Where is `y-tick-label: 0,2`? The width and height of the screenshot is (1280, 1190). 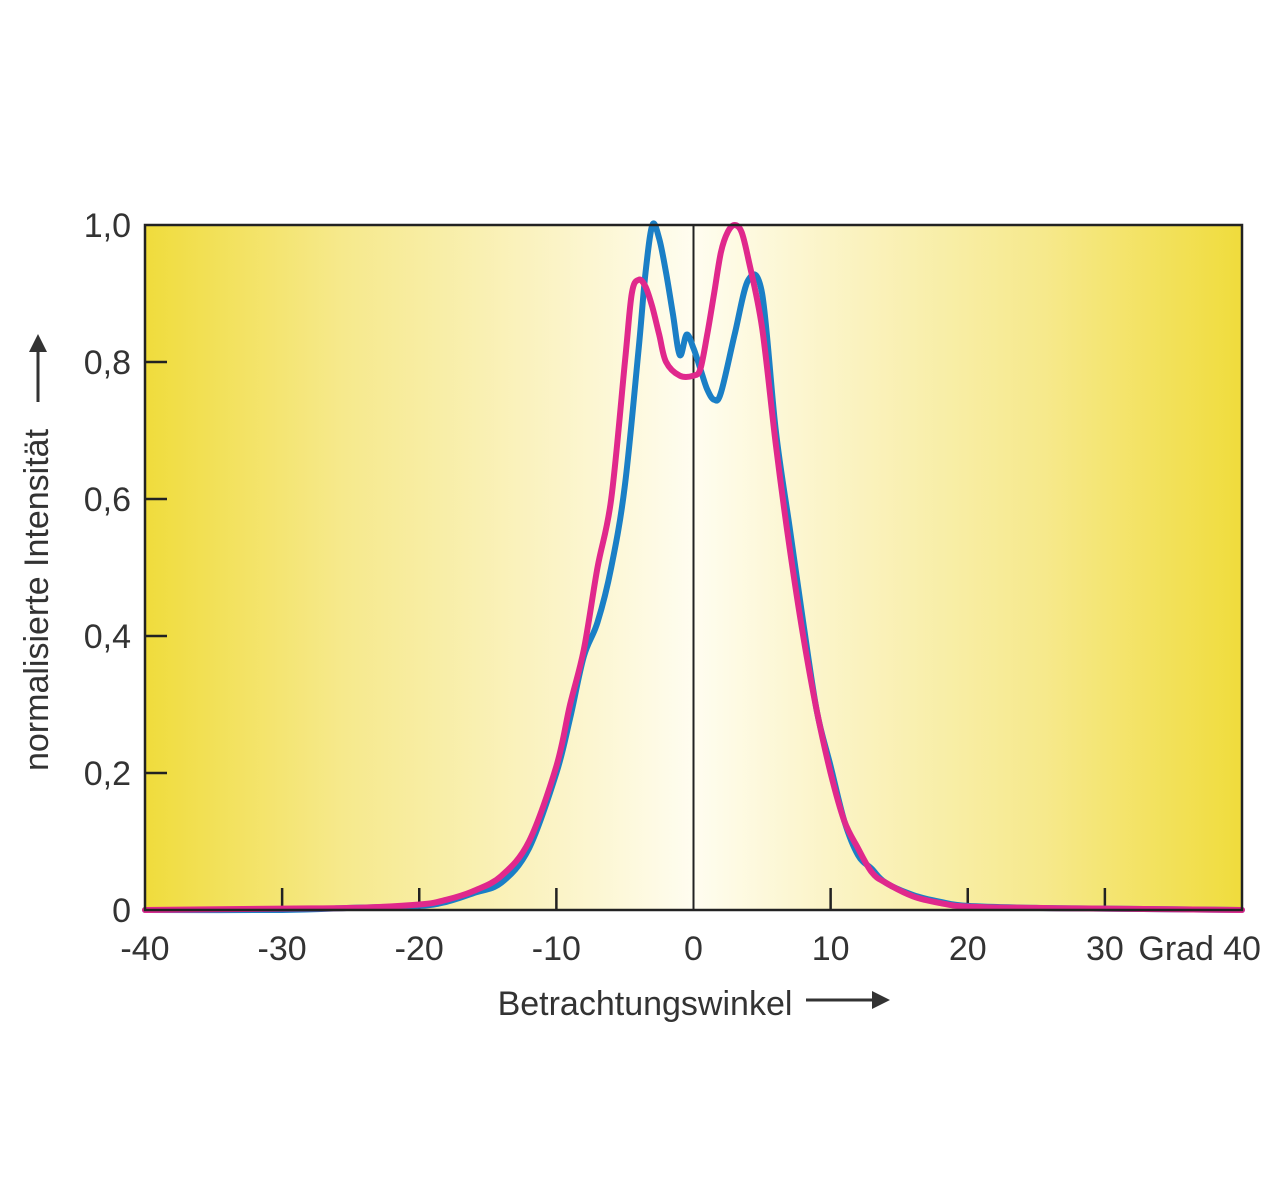
y-tick-label: 0,2 is located at coordinates (107, 774).